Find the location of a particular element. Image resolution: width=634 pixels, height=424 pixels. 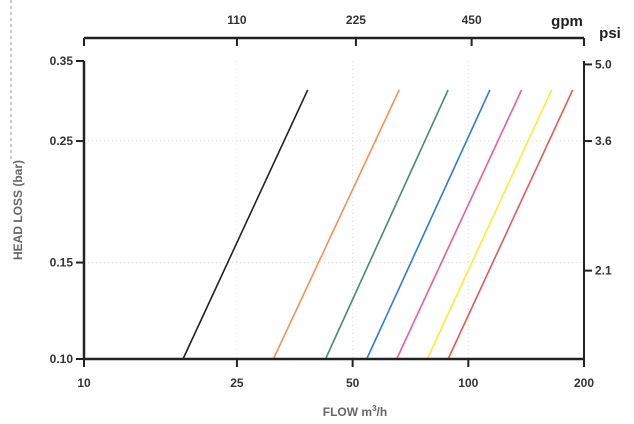

x-tick-label: 200 is located at coordinates (584, 383).